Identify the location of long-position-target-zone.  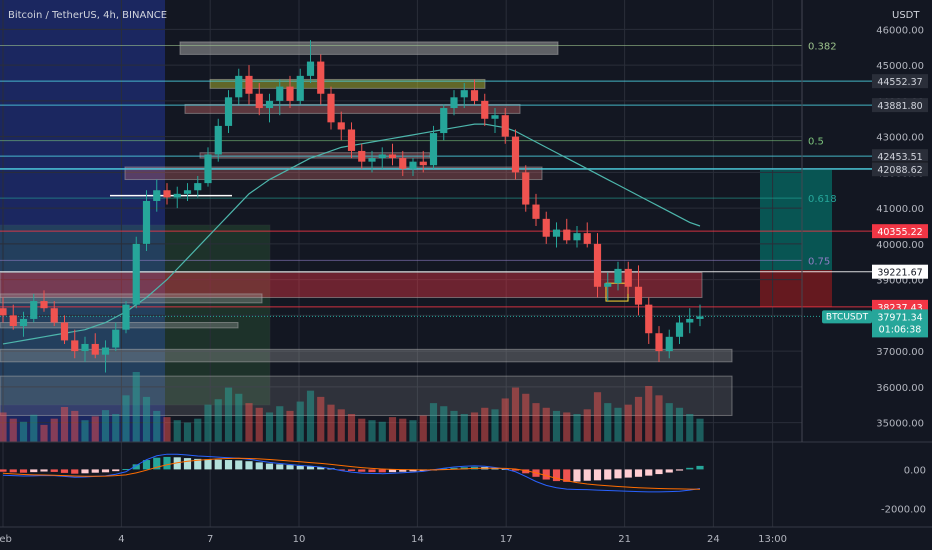
(796, 220).